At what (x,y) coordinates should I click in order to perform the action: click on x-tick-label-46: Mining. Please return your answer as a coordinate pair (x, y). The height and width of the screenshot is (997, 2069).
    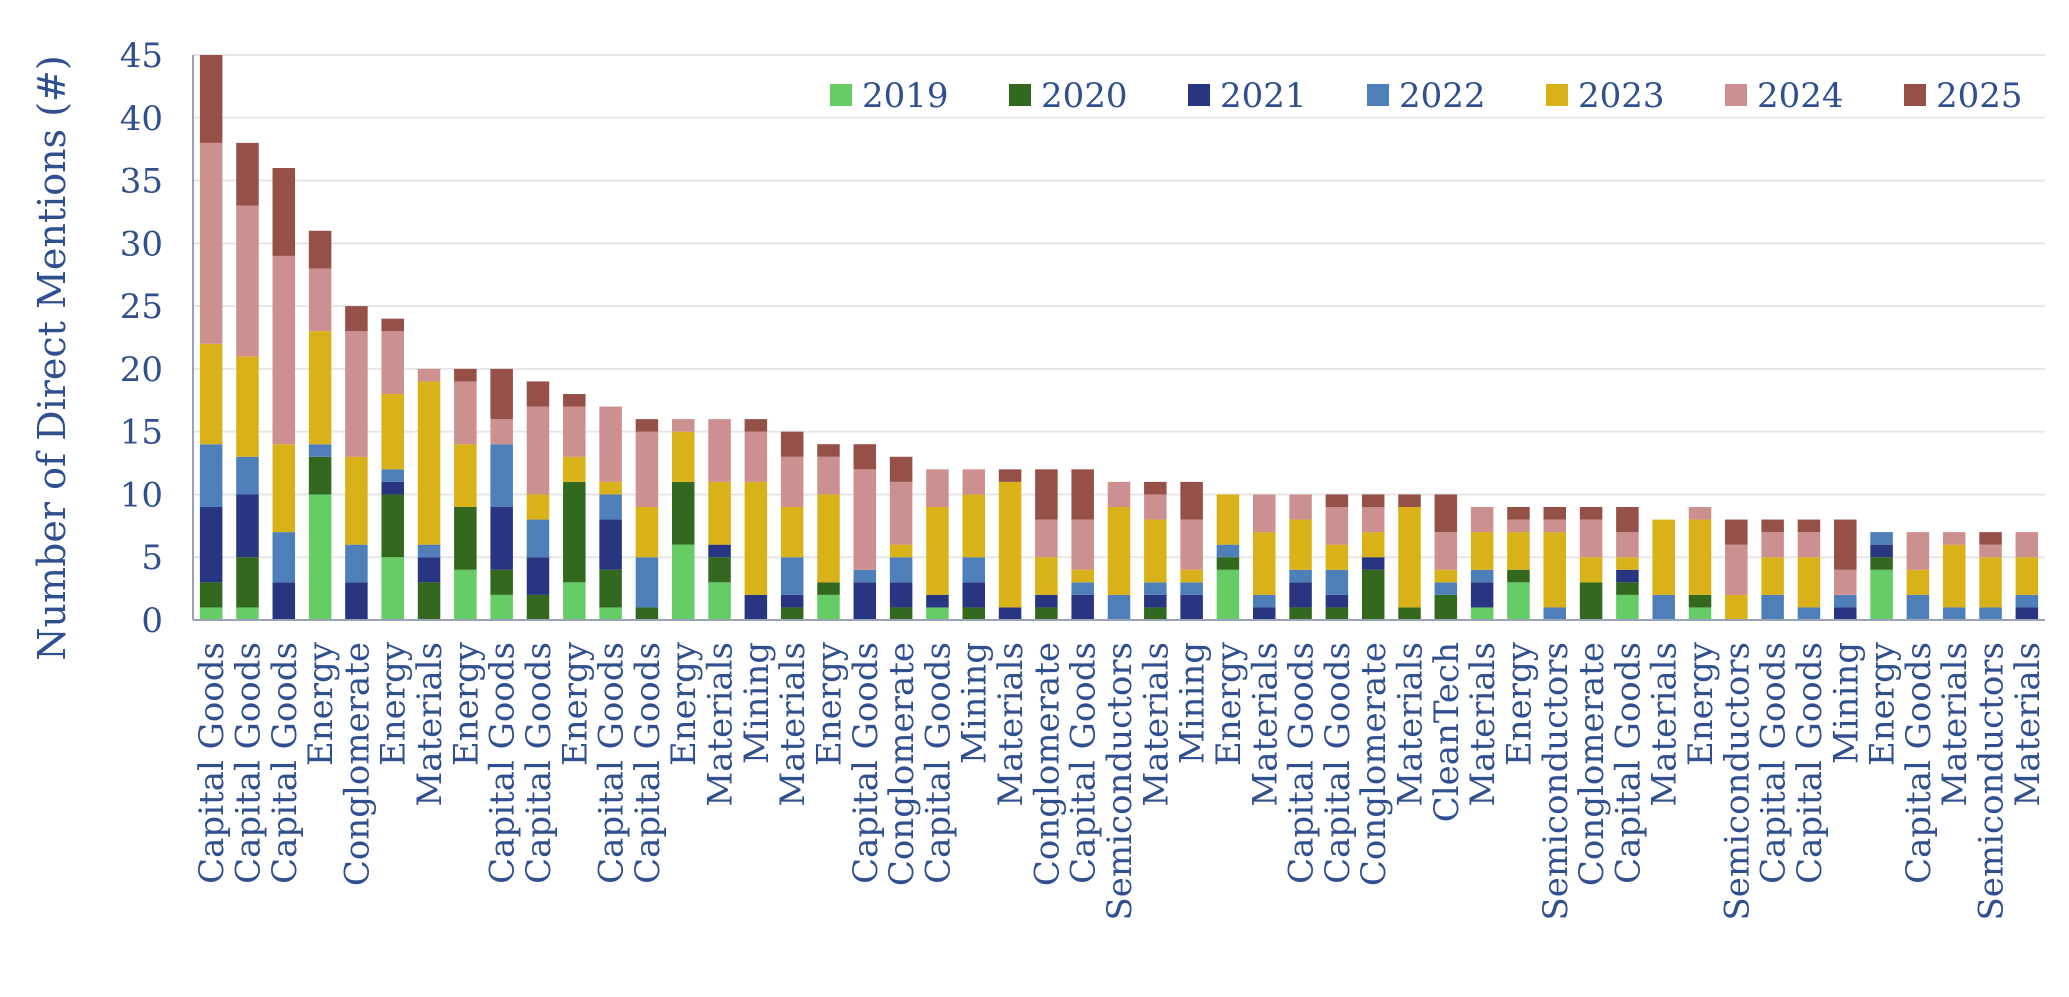
    Looking at the image, I should click on (1846, 703).